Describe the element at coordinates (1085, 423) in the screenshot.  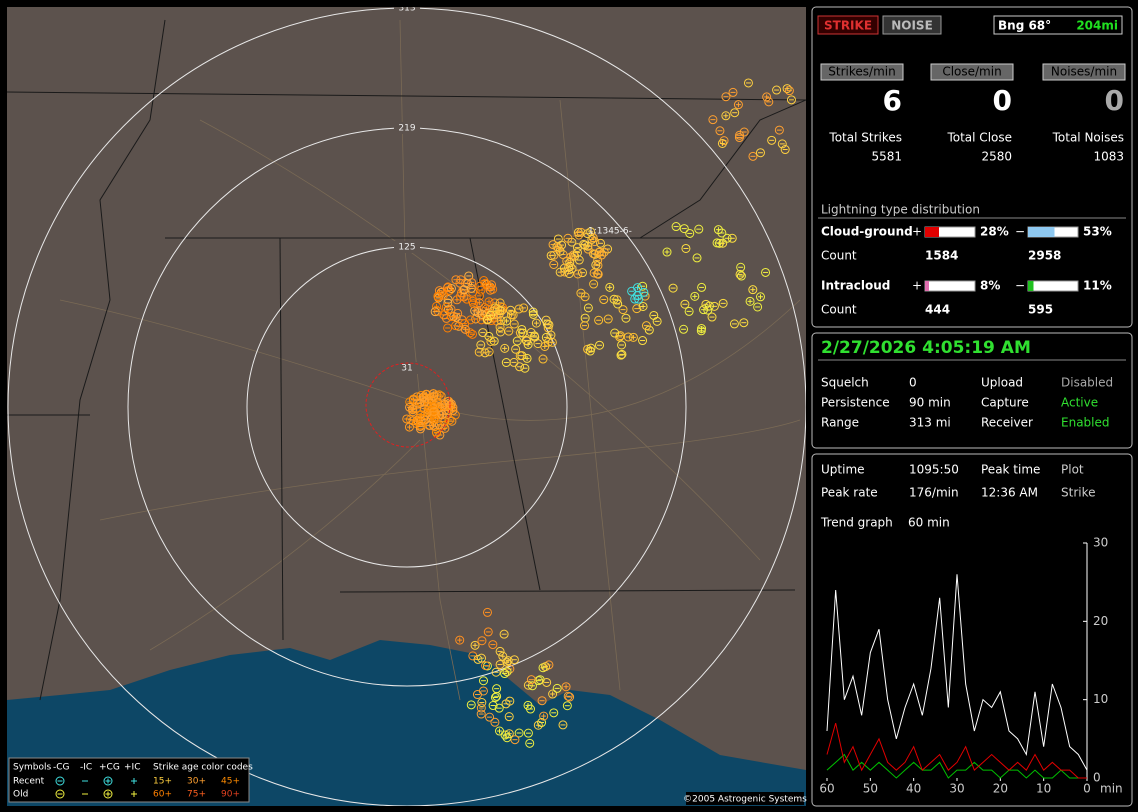
I see `status-item: Enabled` at that location.